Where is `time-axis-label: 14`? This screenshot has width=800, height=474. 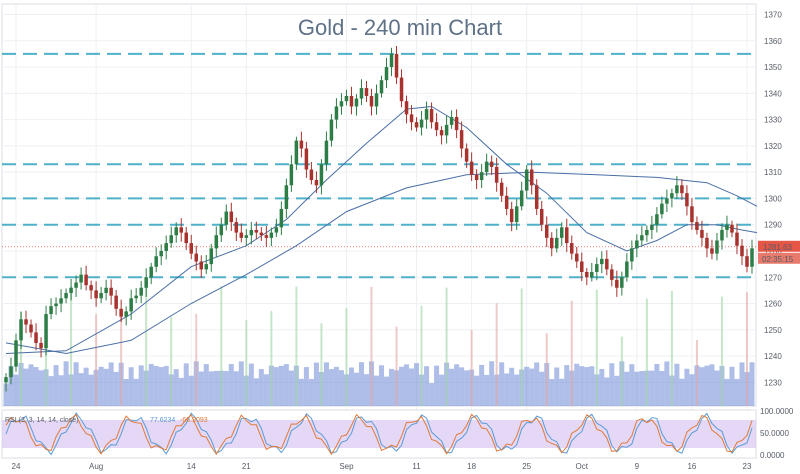
time-axis-label: 14 is located at coordinates (191, 466).